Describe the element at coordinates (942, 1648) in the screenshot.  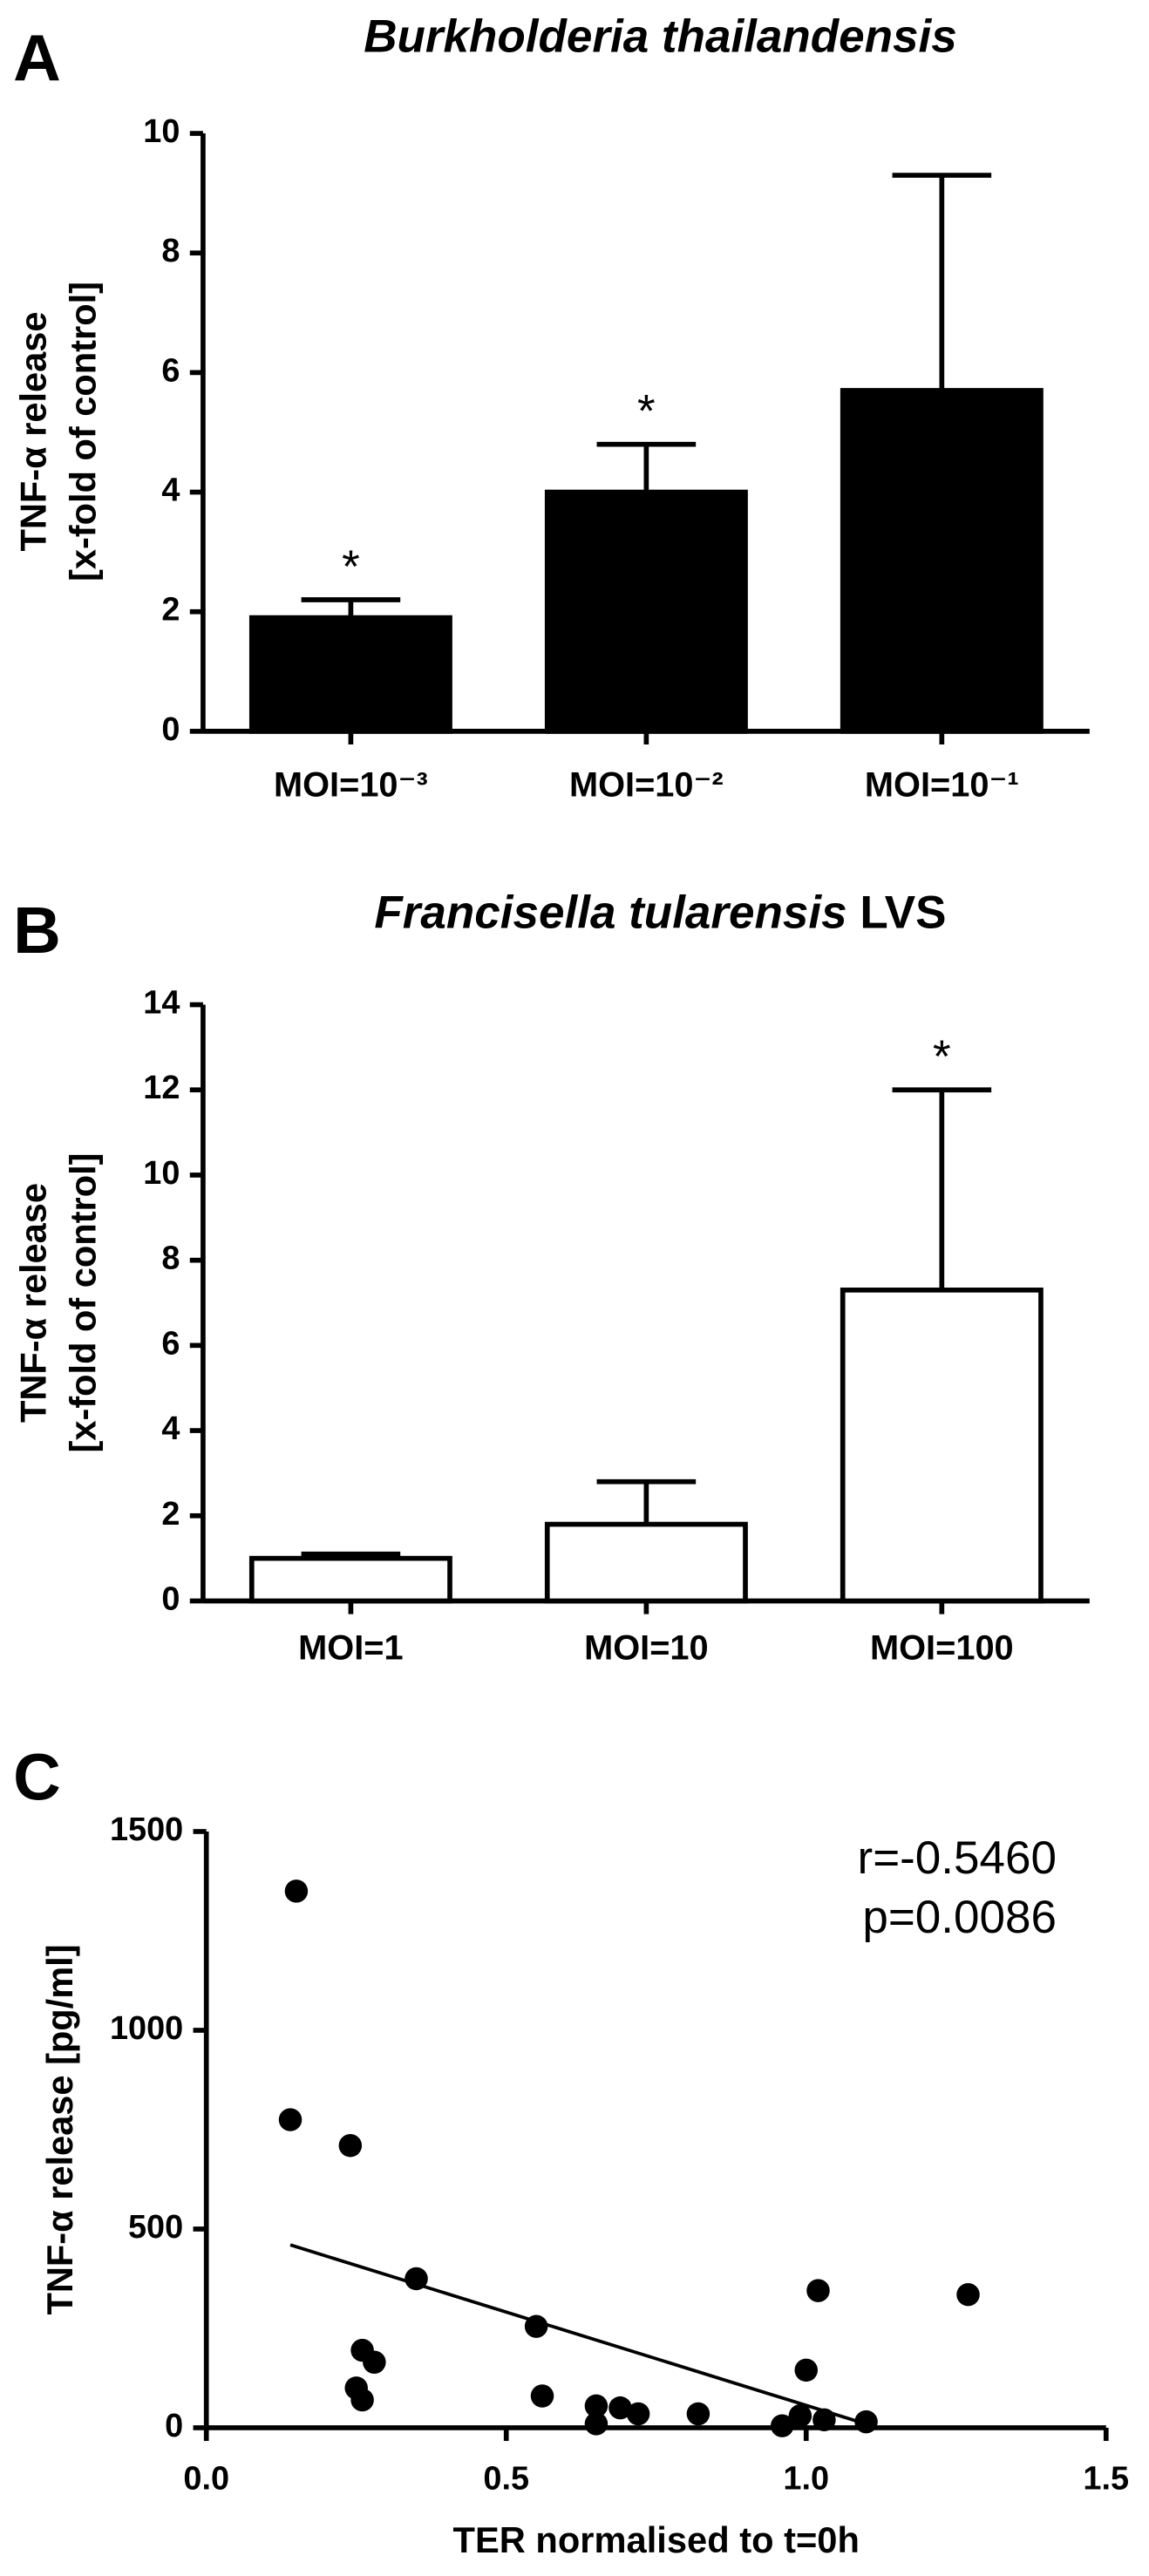
I see `x-tick-label: MOI=100` at that location.